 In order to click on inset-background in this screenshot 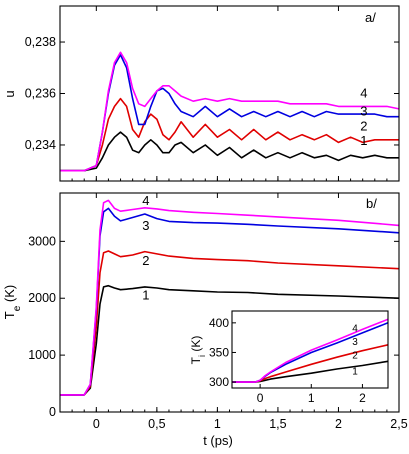, I will do `click(310, 349)`.